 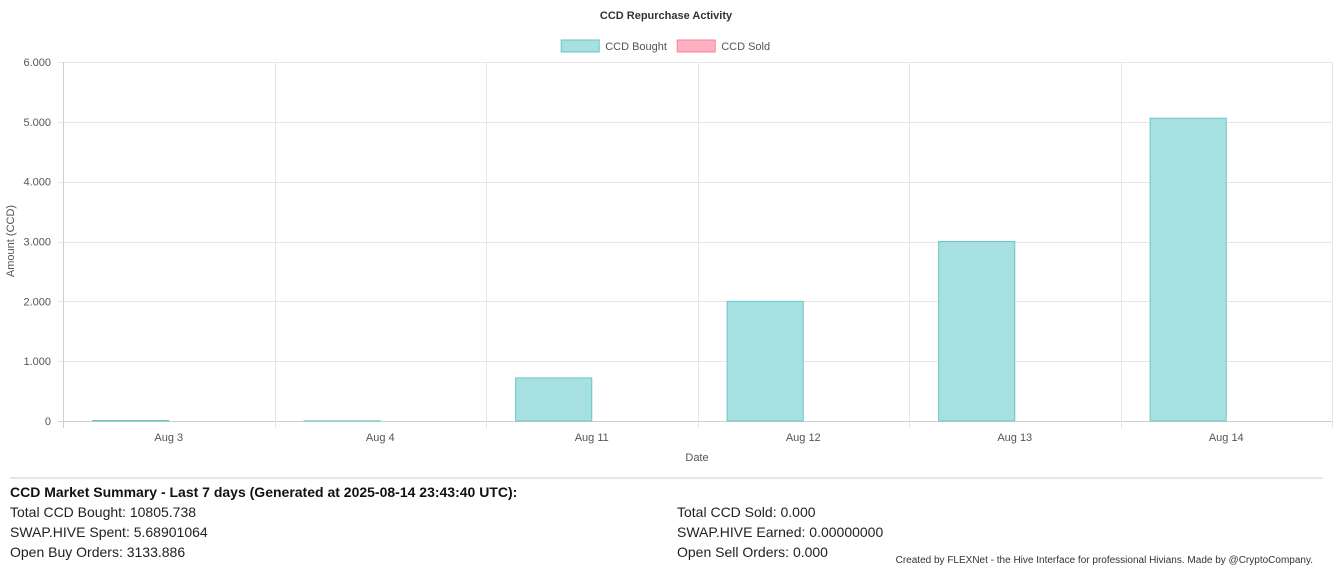 What do you see at coordinates (98, 552) in the screenshot?
I see `open-buy-orders-text: Open Buy Orders: 3133.886` at bounding box center [98, 552].